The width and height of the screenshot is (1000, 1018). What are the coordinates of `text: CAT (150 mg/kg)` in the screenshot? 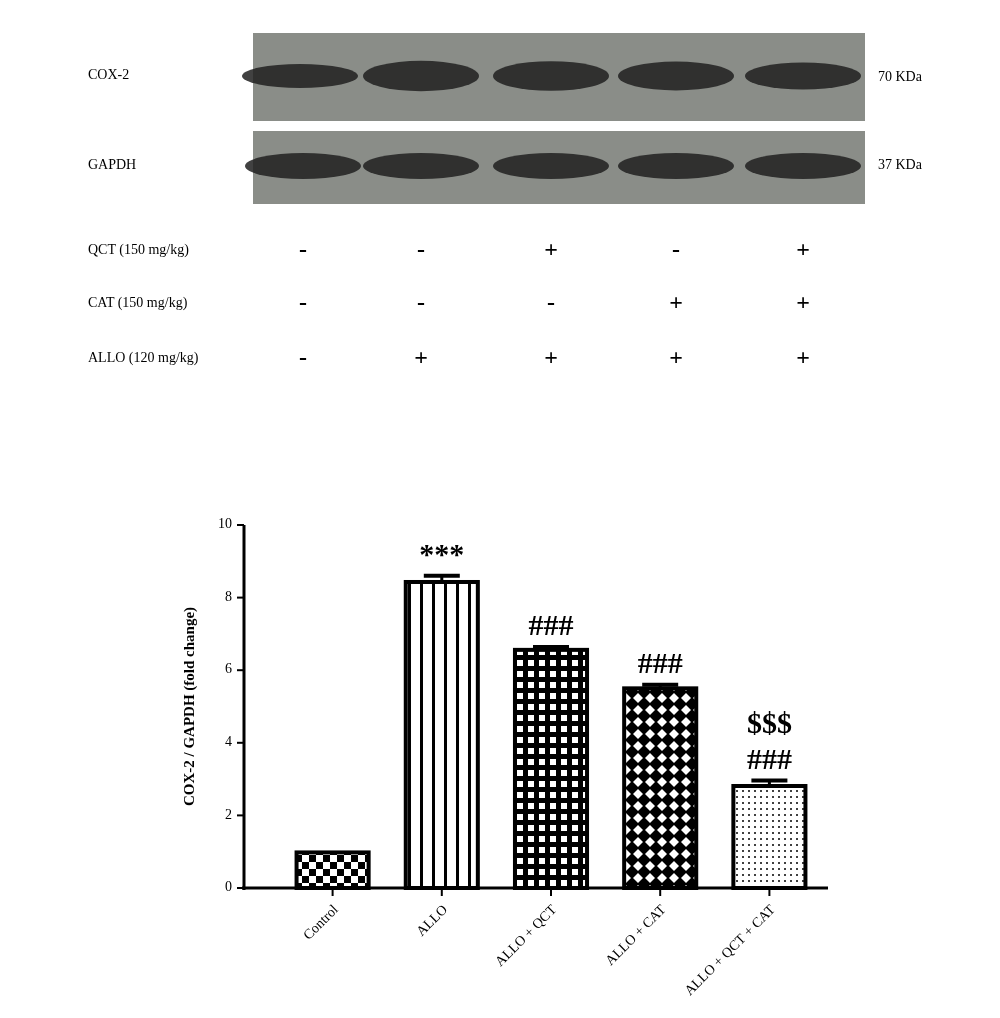 It's located at (138, 303).